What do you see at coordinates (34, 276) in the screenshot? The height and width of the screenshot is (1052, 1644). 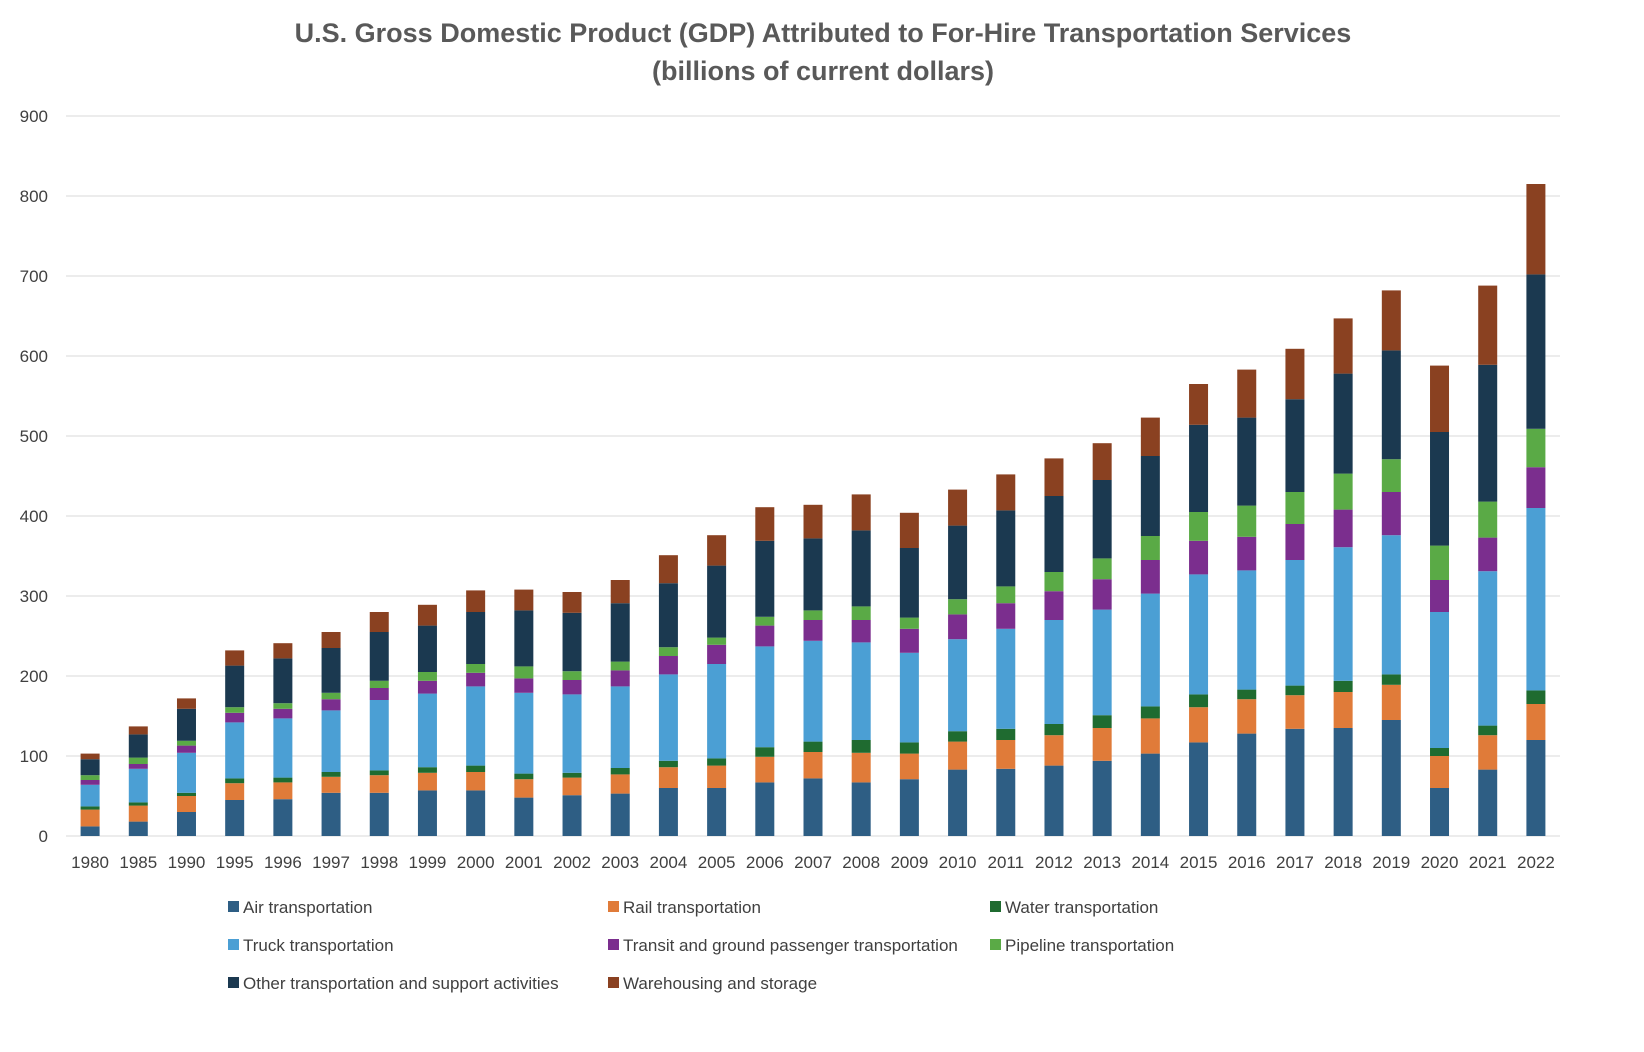 I see `y-tick-label: 700` at bounding box center [34, 276].